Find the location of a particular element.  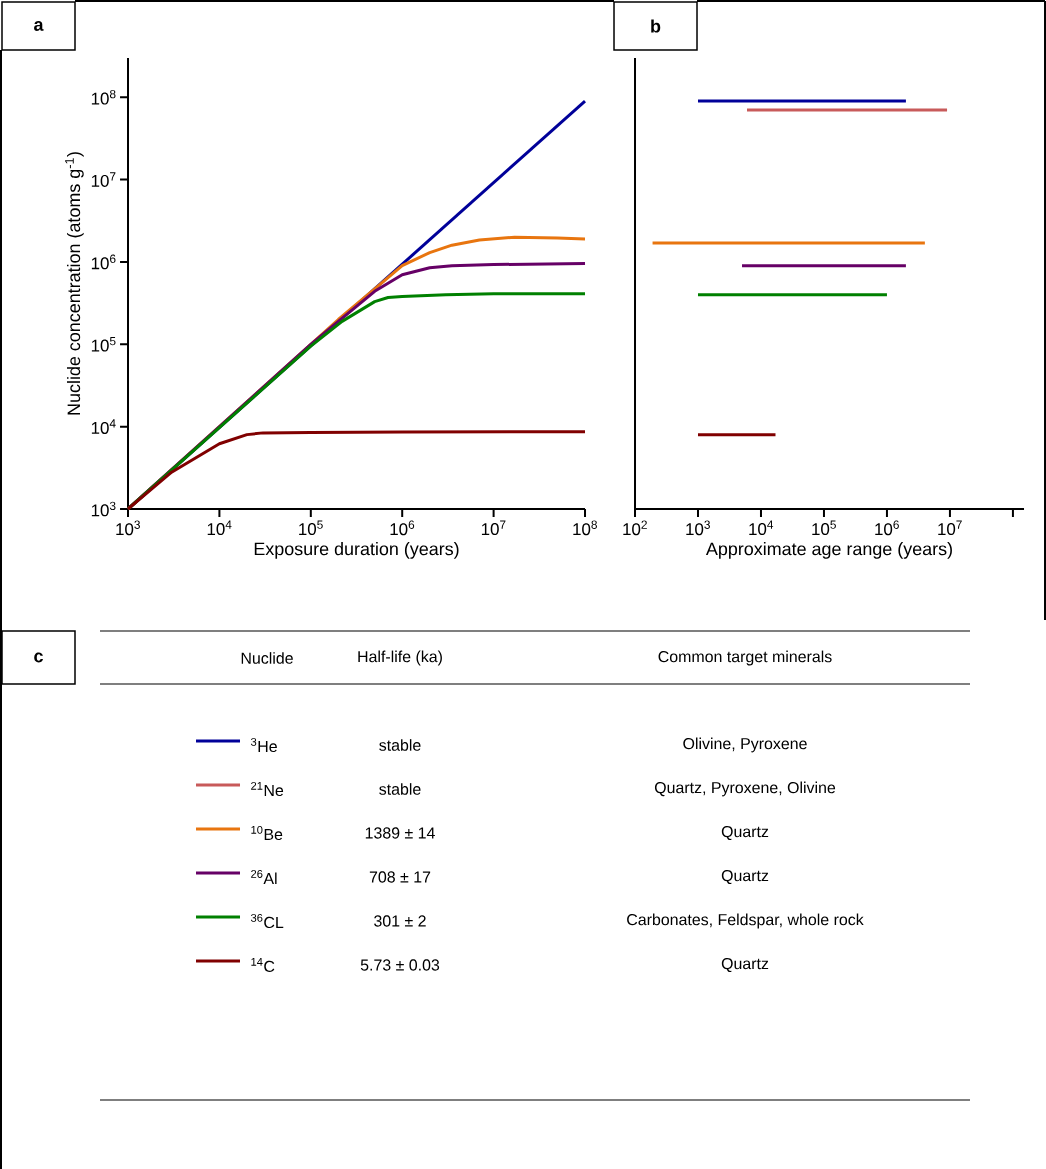

chart-title: a is located at coordinates (39, 26).